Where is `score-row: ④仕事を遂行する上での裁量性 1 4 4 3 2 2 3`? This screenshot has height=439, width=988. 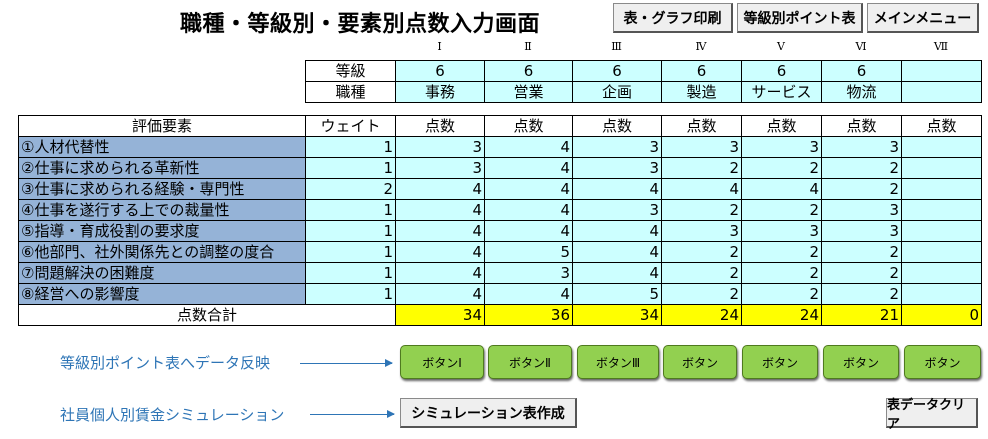 score-row: ④仕事を遂行する上での裁量性 1 4 4 3 2 2 3 is located at coordinates (500, 210).